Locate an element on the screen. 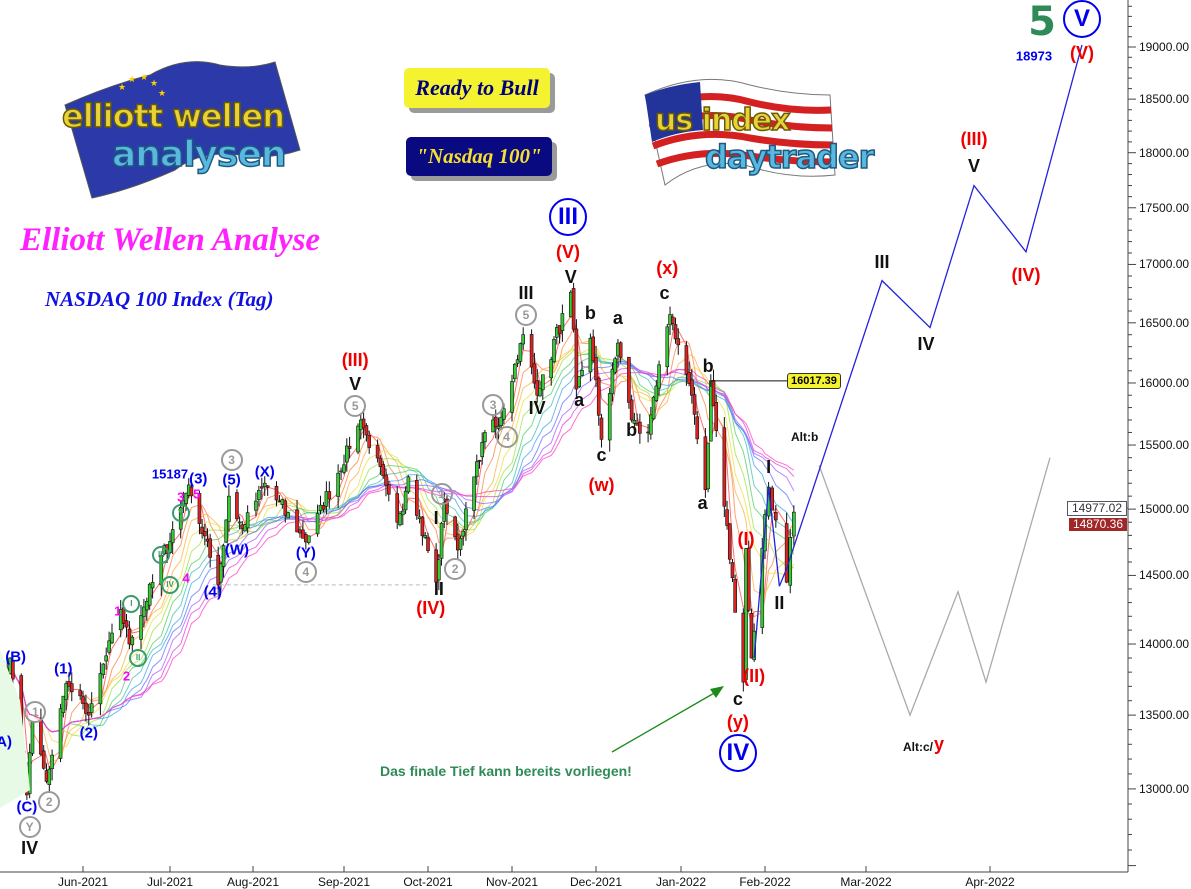  x-tick-label: Apr-2022 is located at coordinates (990, 882).